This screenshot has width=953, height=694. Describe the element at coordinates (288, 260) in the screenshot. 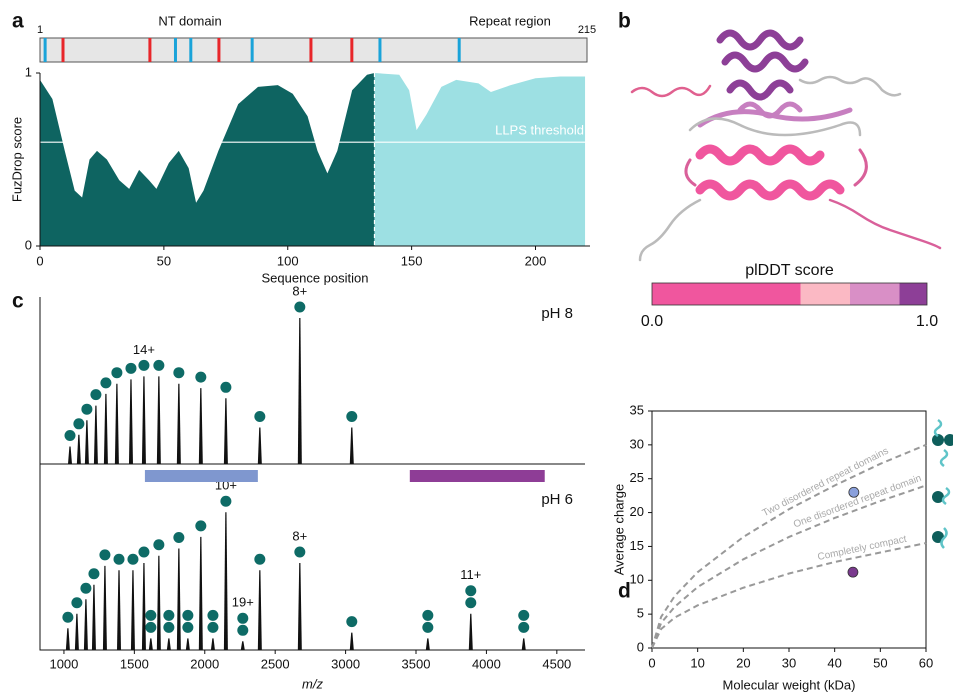

I see `x-tick-label: 100` at that location.